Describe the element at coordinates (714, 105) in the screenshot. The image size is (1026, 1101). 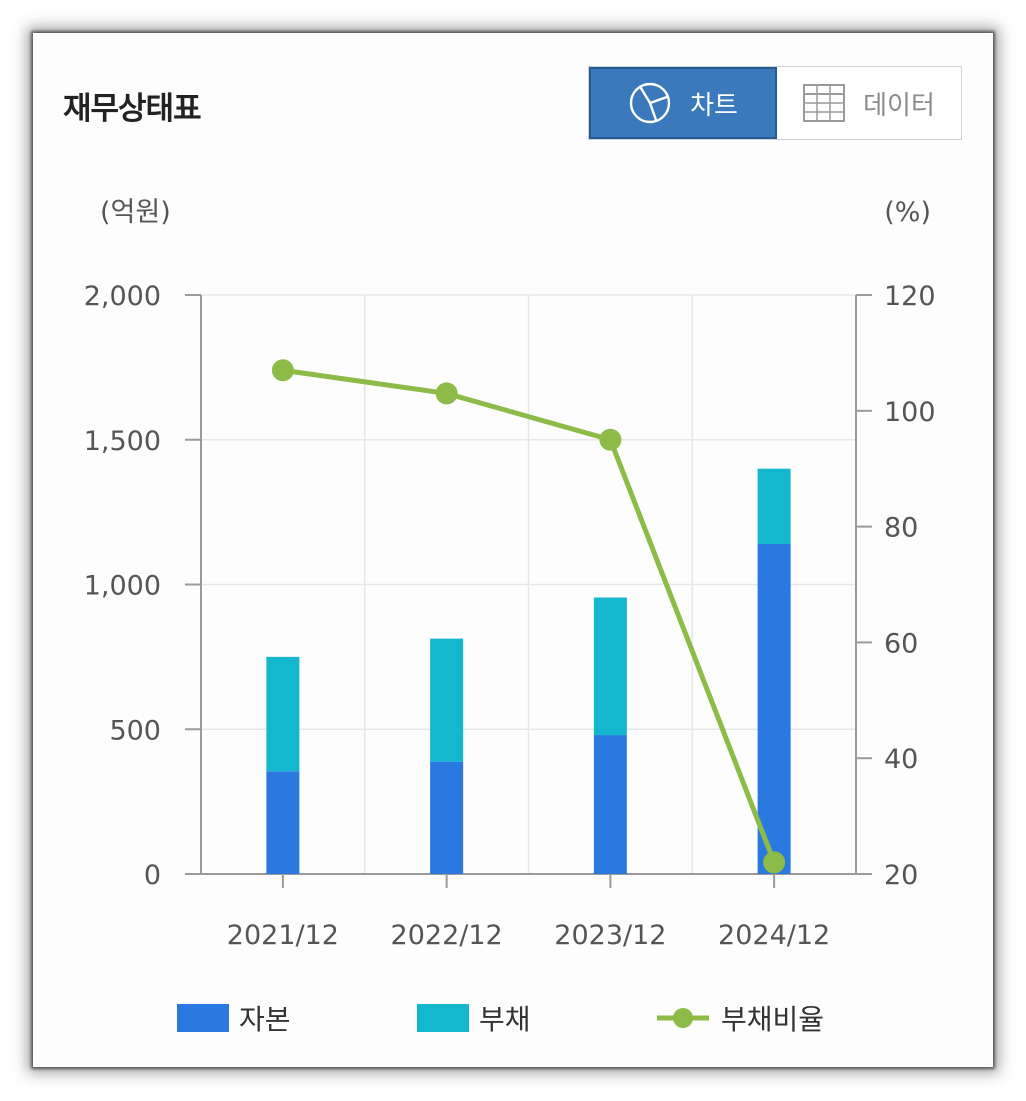
I see `chart-view-label: 차트` at that location.